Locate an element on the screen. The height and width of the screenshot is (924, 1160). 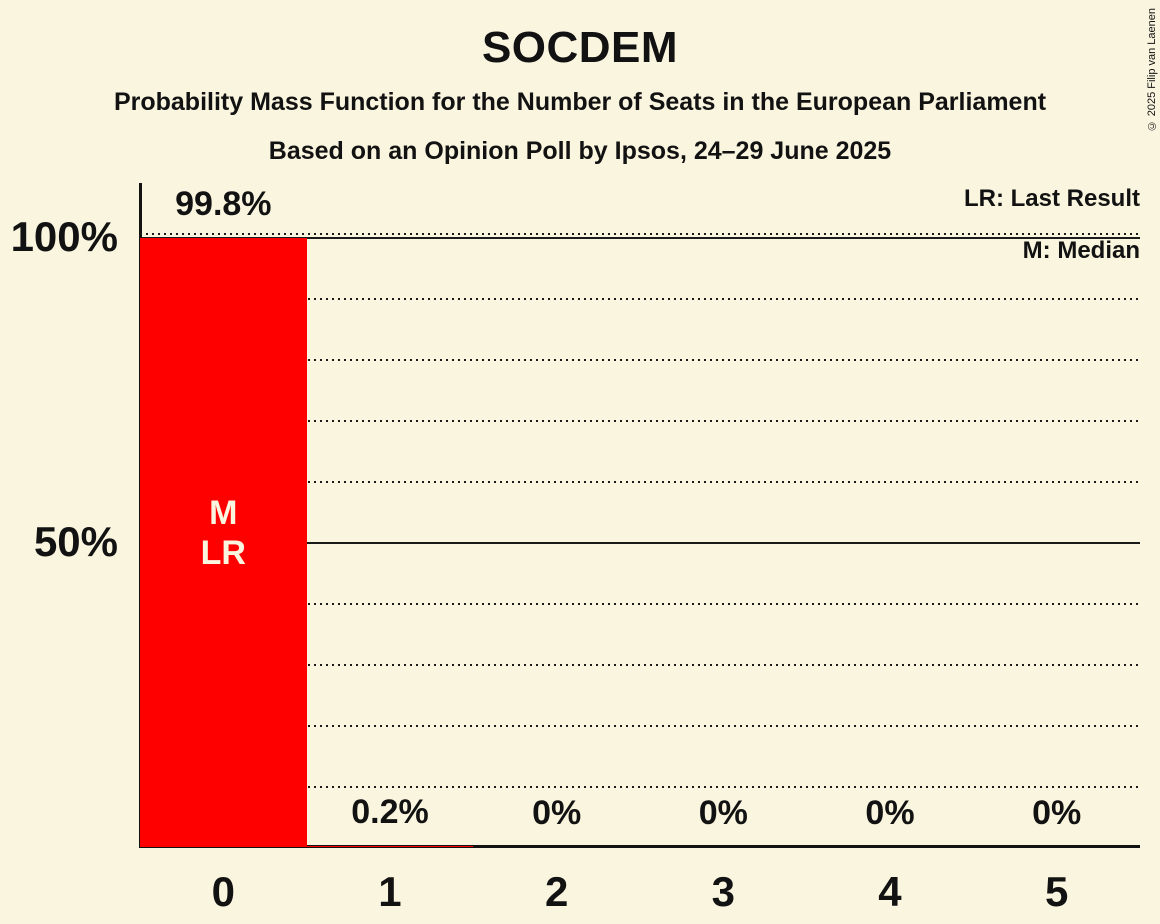
y-axis-label-100pct: 100% is located at coordinates (64, 236).